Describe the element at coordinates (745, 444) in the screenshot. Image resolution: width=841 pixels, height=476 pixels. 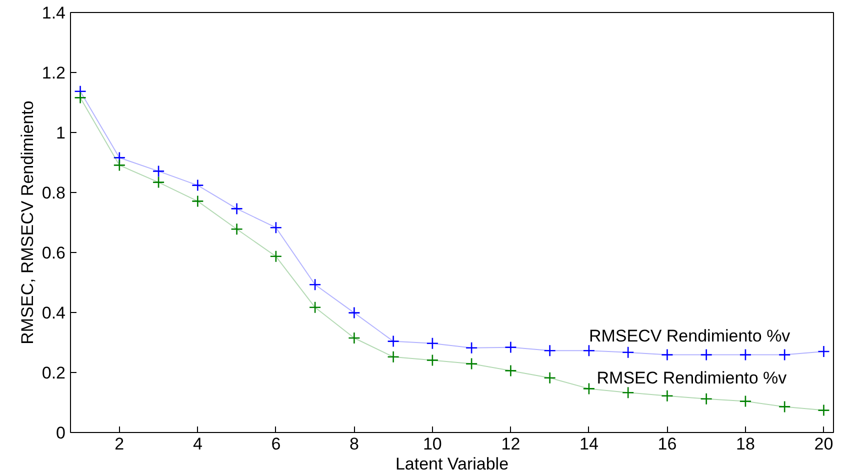
I see `x-tick-label: 18` at that location.